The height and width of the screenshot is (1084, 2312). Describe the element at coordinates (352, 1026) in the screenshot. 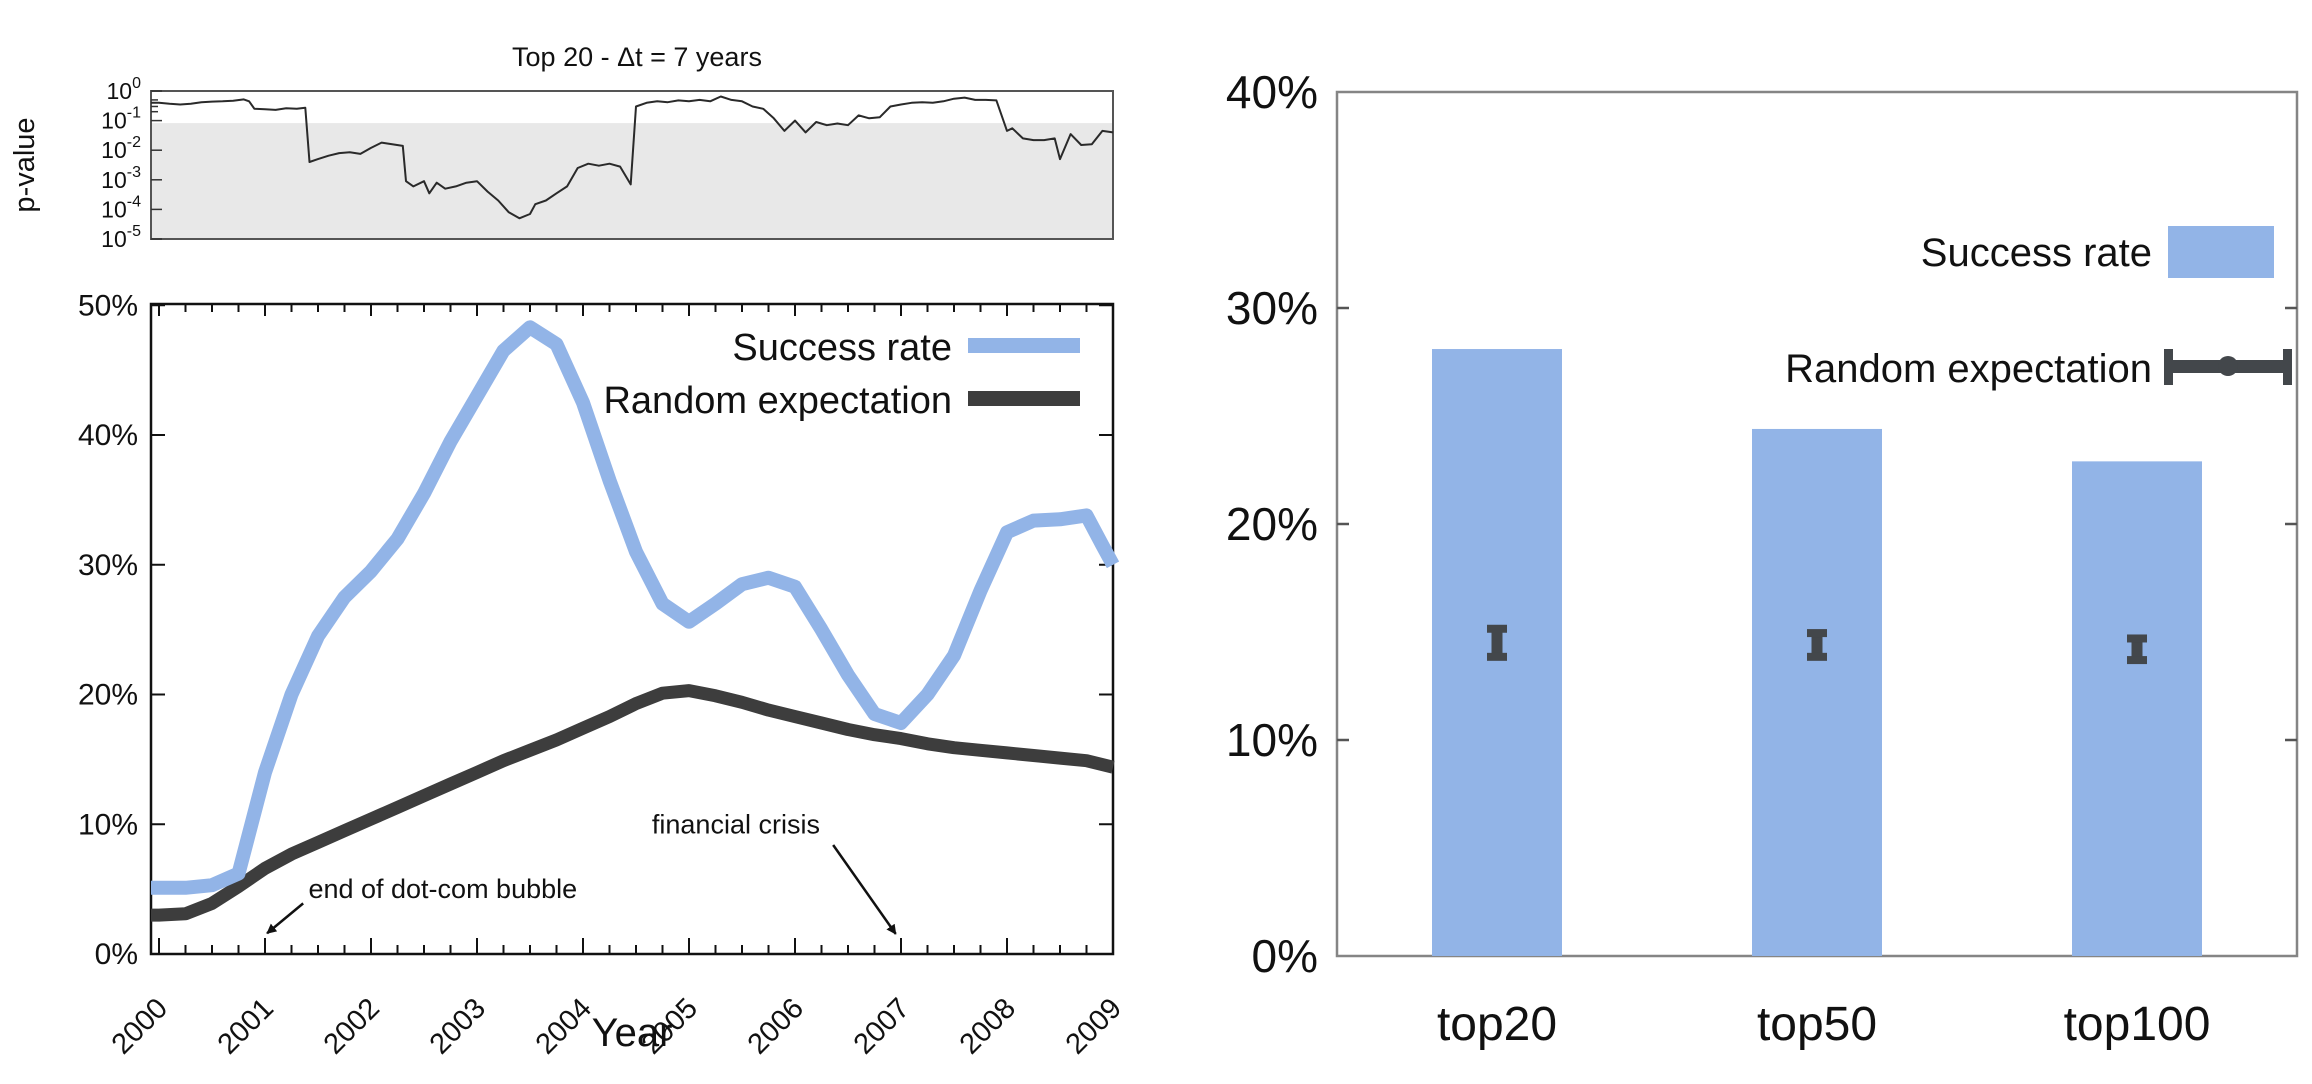

I see `x-tick-label: 2002` at that location.